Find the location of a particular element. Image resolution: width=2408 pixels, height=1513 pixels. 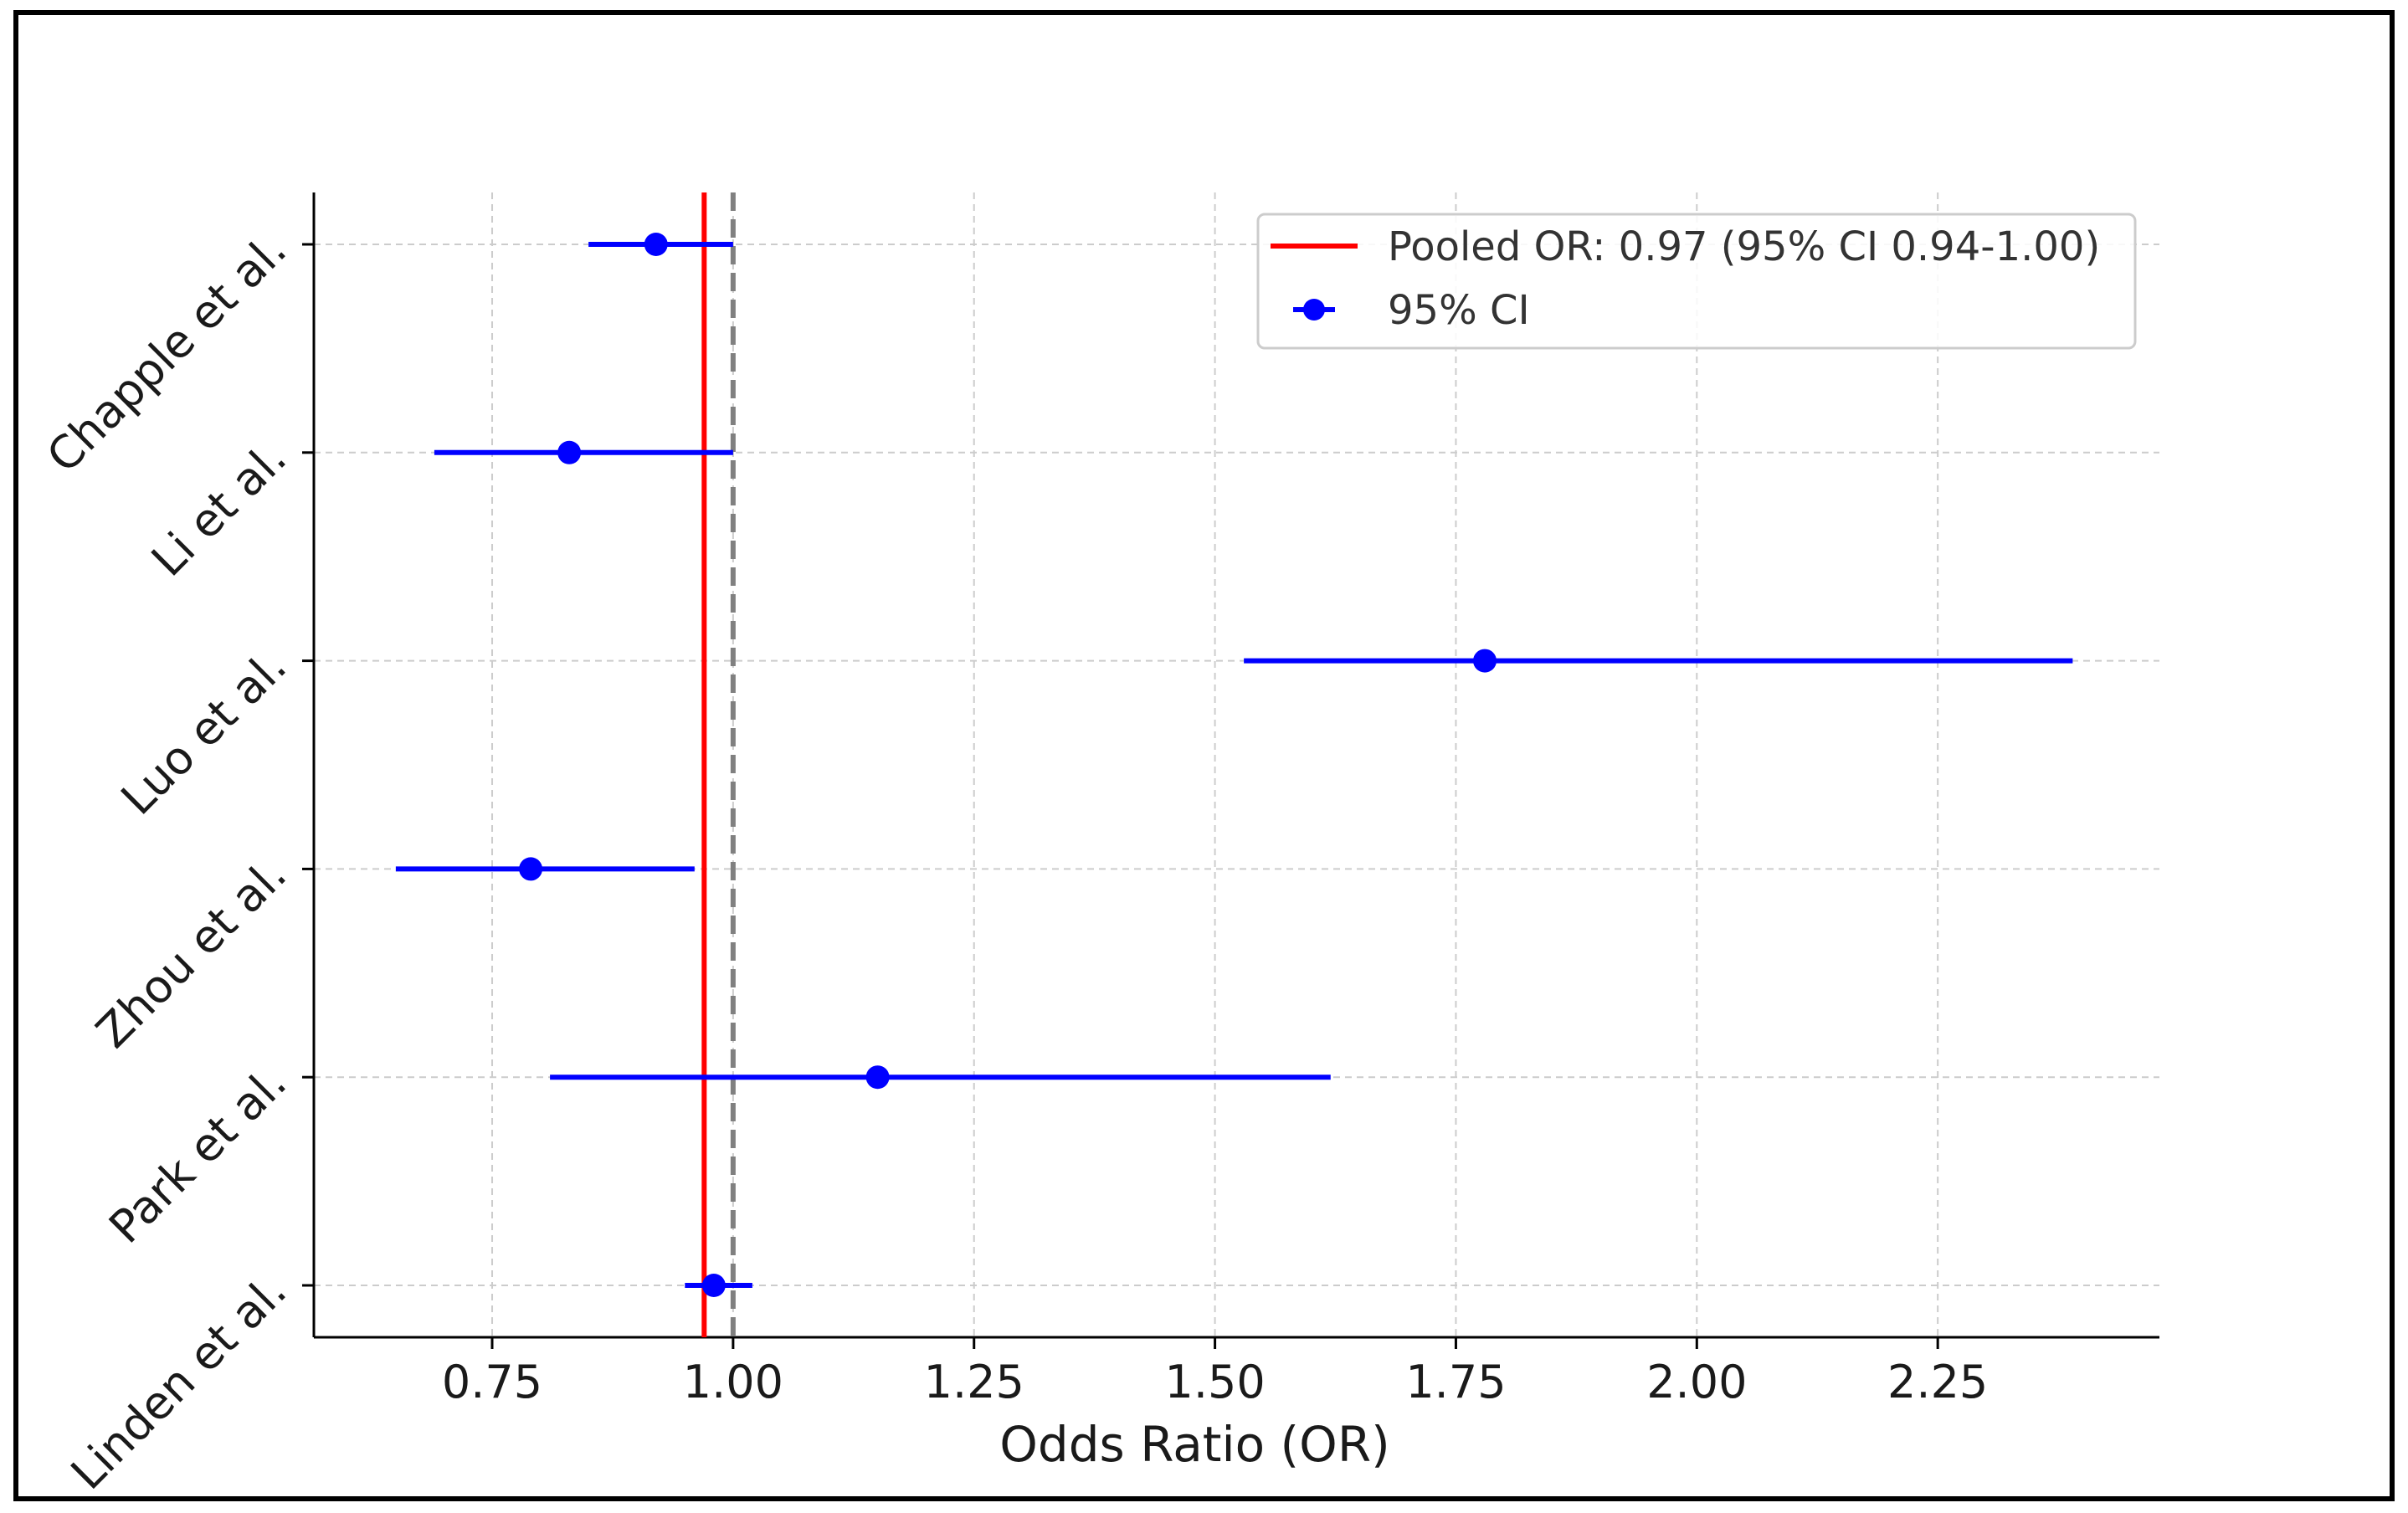

y-tick-label: Li et al. is located at coordinates (218, 508).